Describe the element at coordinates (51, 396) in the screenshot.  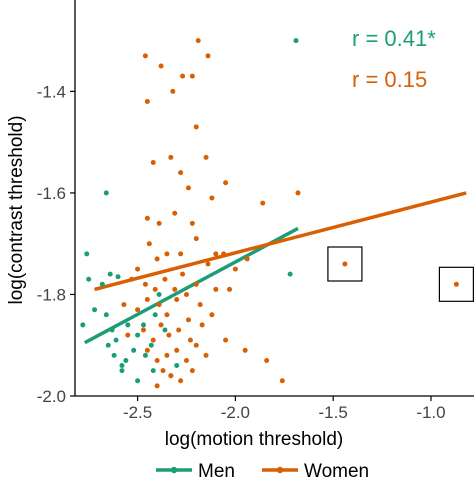
I see `y-tick-label: -2.0` at that location.